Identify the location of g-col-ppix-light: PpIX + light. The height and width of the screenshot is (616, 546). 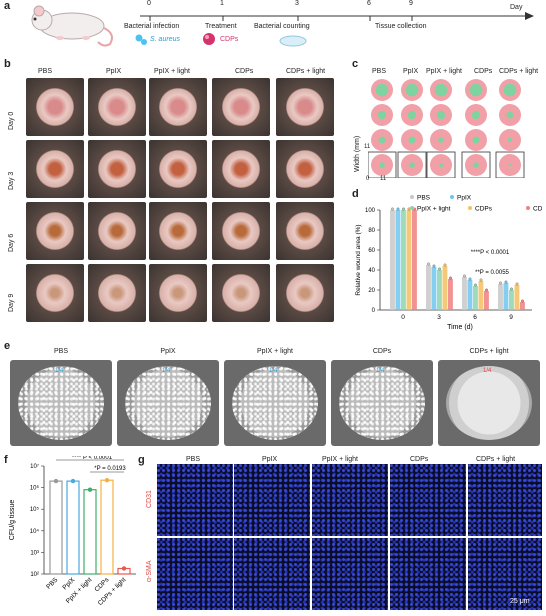
(340, 459).